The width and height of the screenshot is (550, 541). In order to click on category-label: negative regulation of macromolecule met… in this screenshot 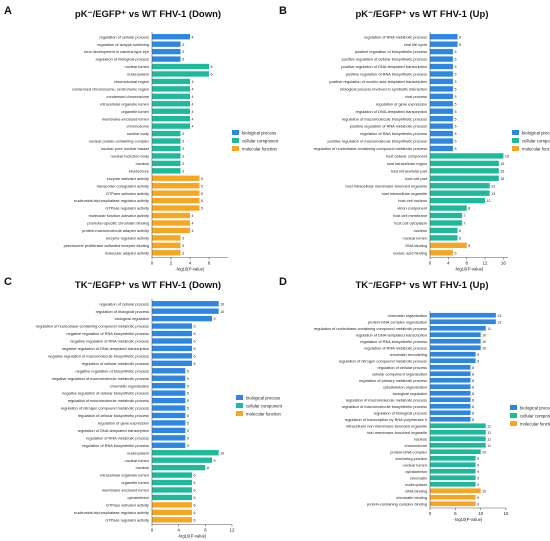, I will do `click(100, 378)`.